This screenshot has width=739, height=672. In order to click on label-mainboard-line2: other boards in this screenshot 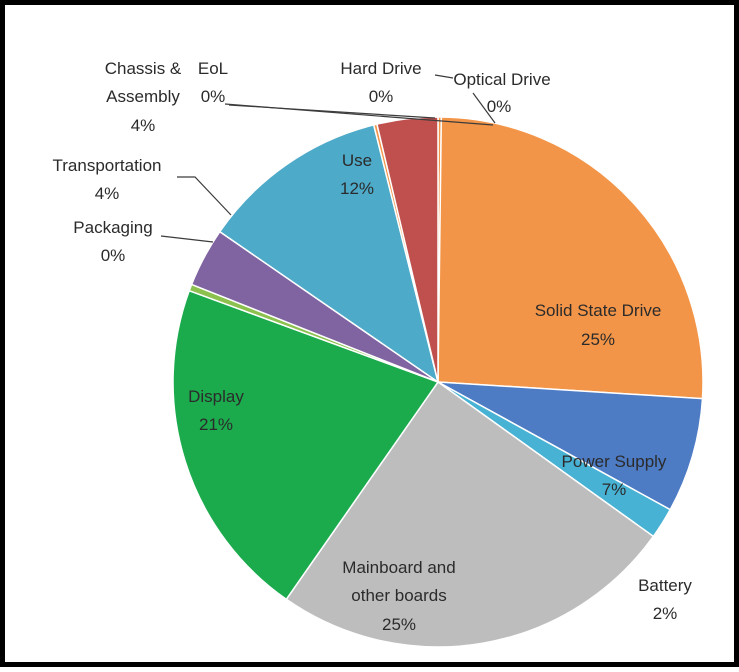, I will do `click(398, 595)`.